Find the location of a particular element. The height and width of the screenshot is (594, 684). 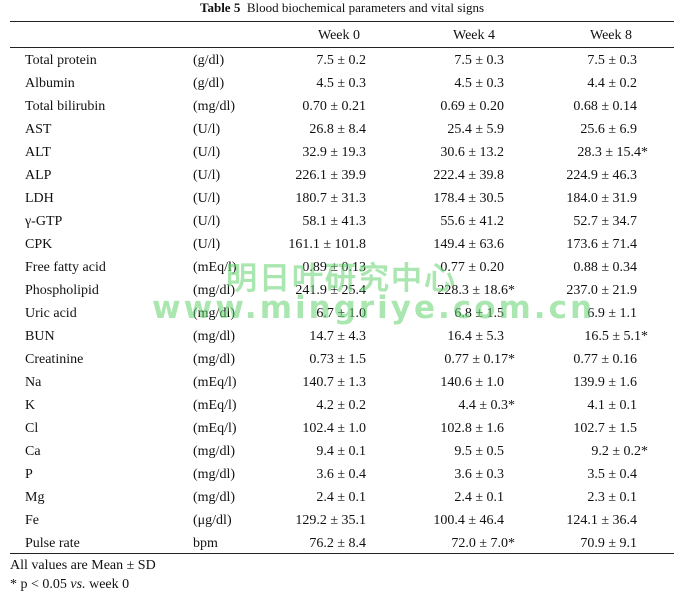

value-week-0: 58.1 ± 41.3 is located at coordinates (334, 221).